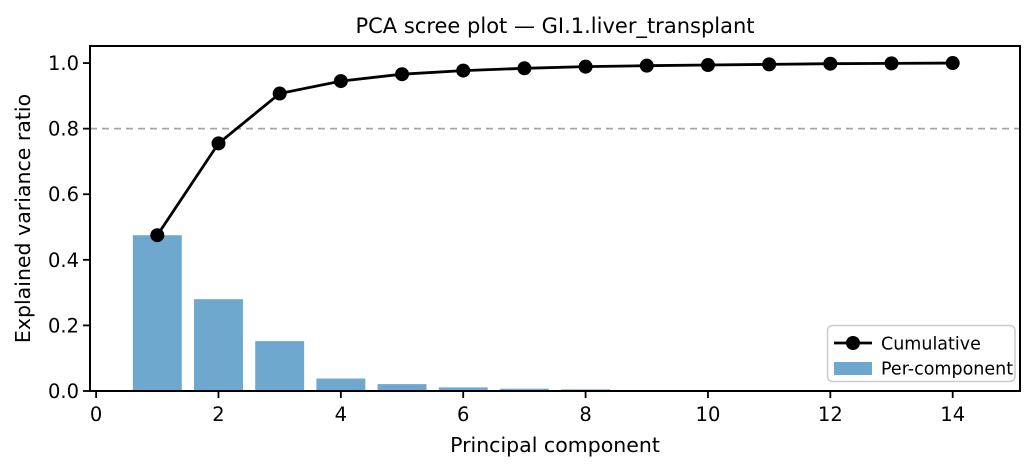 This screenshot has height=470, width=1036. I want to click on y-tick-label-0.6: 0.6, so click(63, 194).